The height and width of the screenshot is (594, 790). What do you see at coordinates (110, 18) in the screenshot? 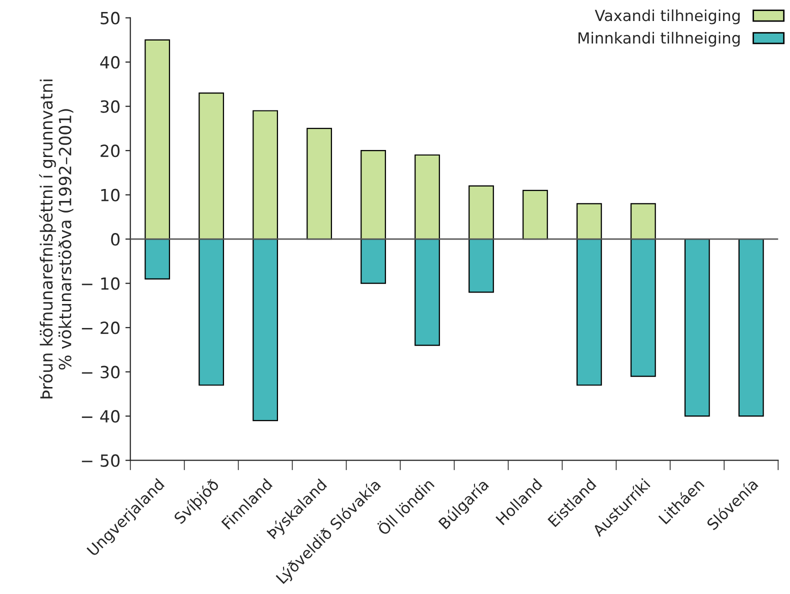
I see `y-tick-label: 50` at bounding box center [110, 18].